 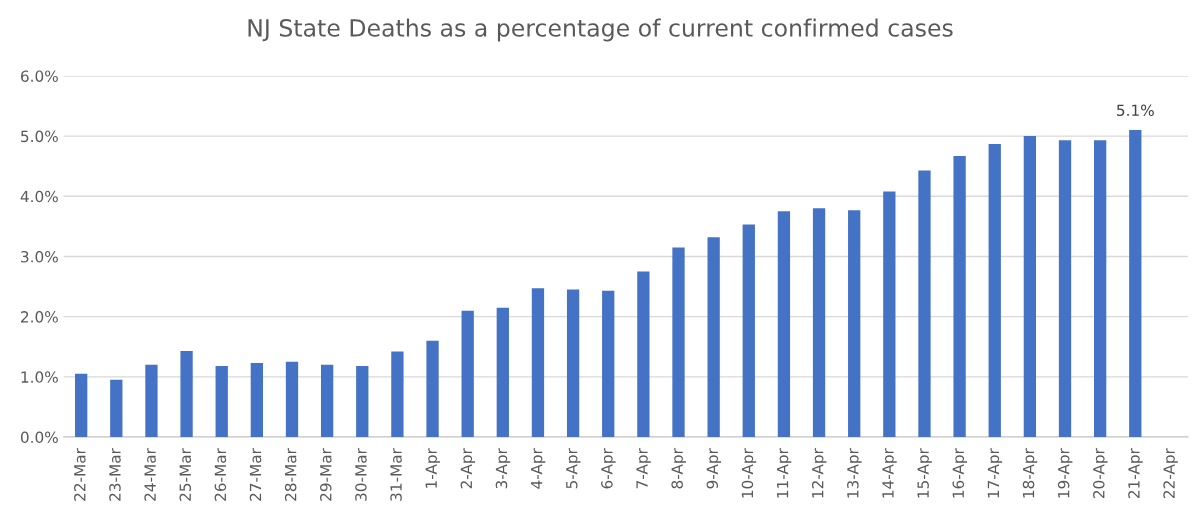 What do you see at coordinates (1100, 473) in the screenshot?
I see `x-tick-label: 20-Apr` at bounding box center [1100, 473].